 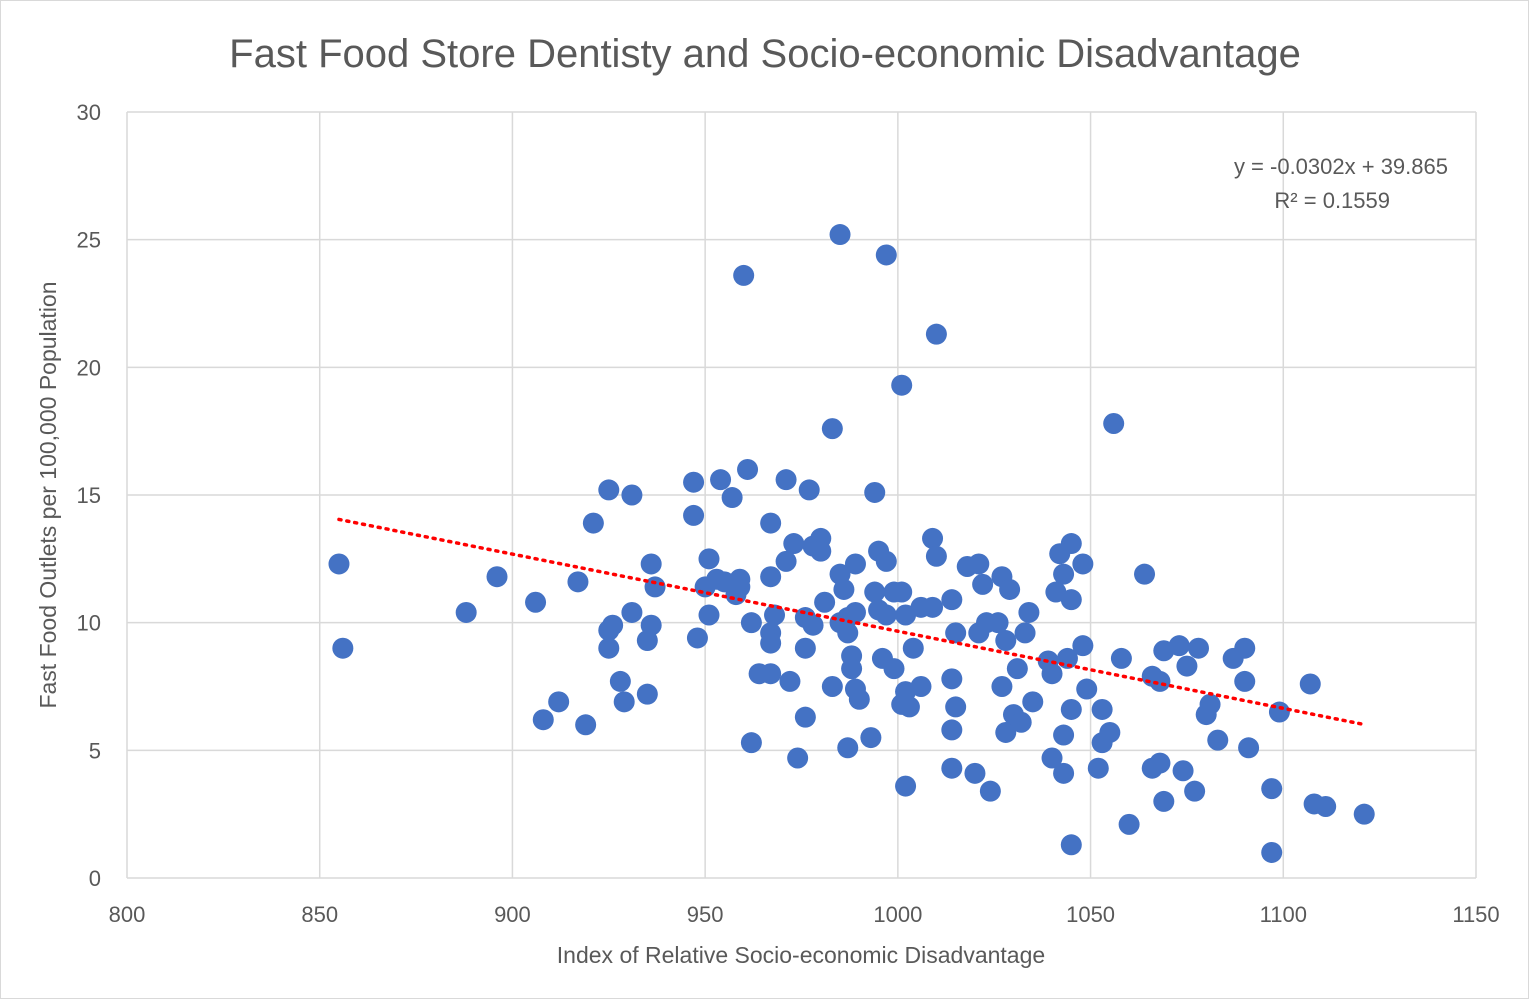 I want to click on trendline, so click(x=851, y=622).